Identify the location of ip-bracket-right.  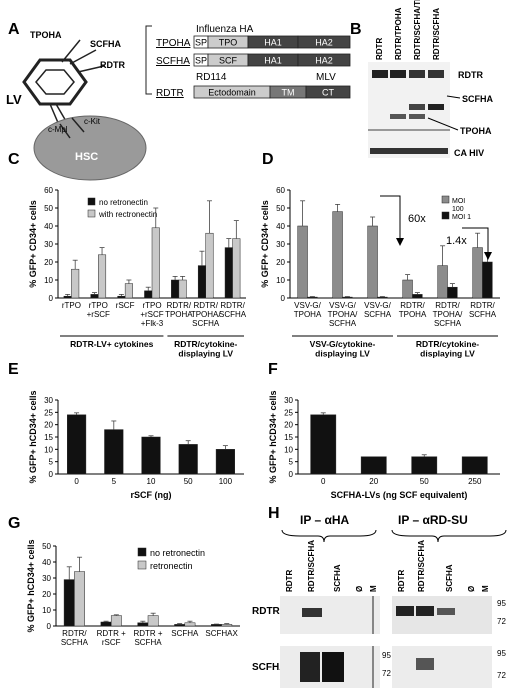
(449, 536).